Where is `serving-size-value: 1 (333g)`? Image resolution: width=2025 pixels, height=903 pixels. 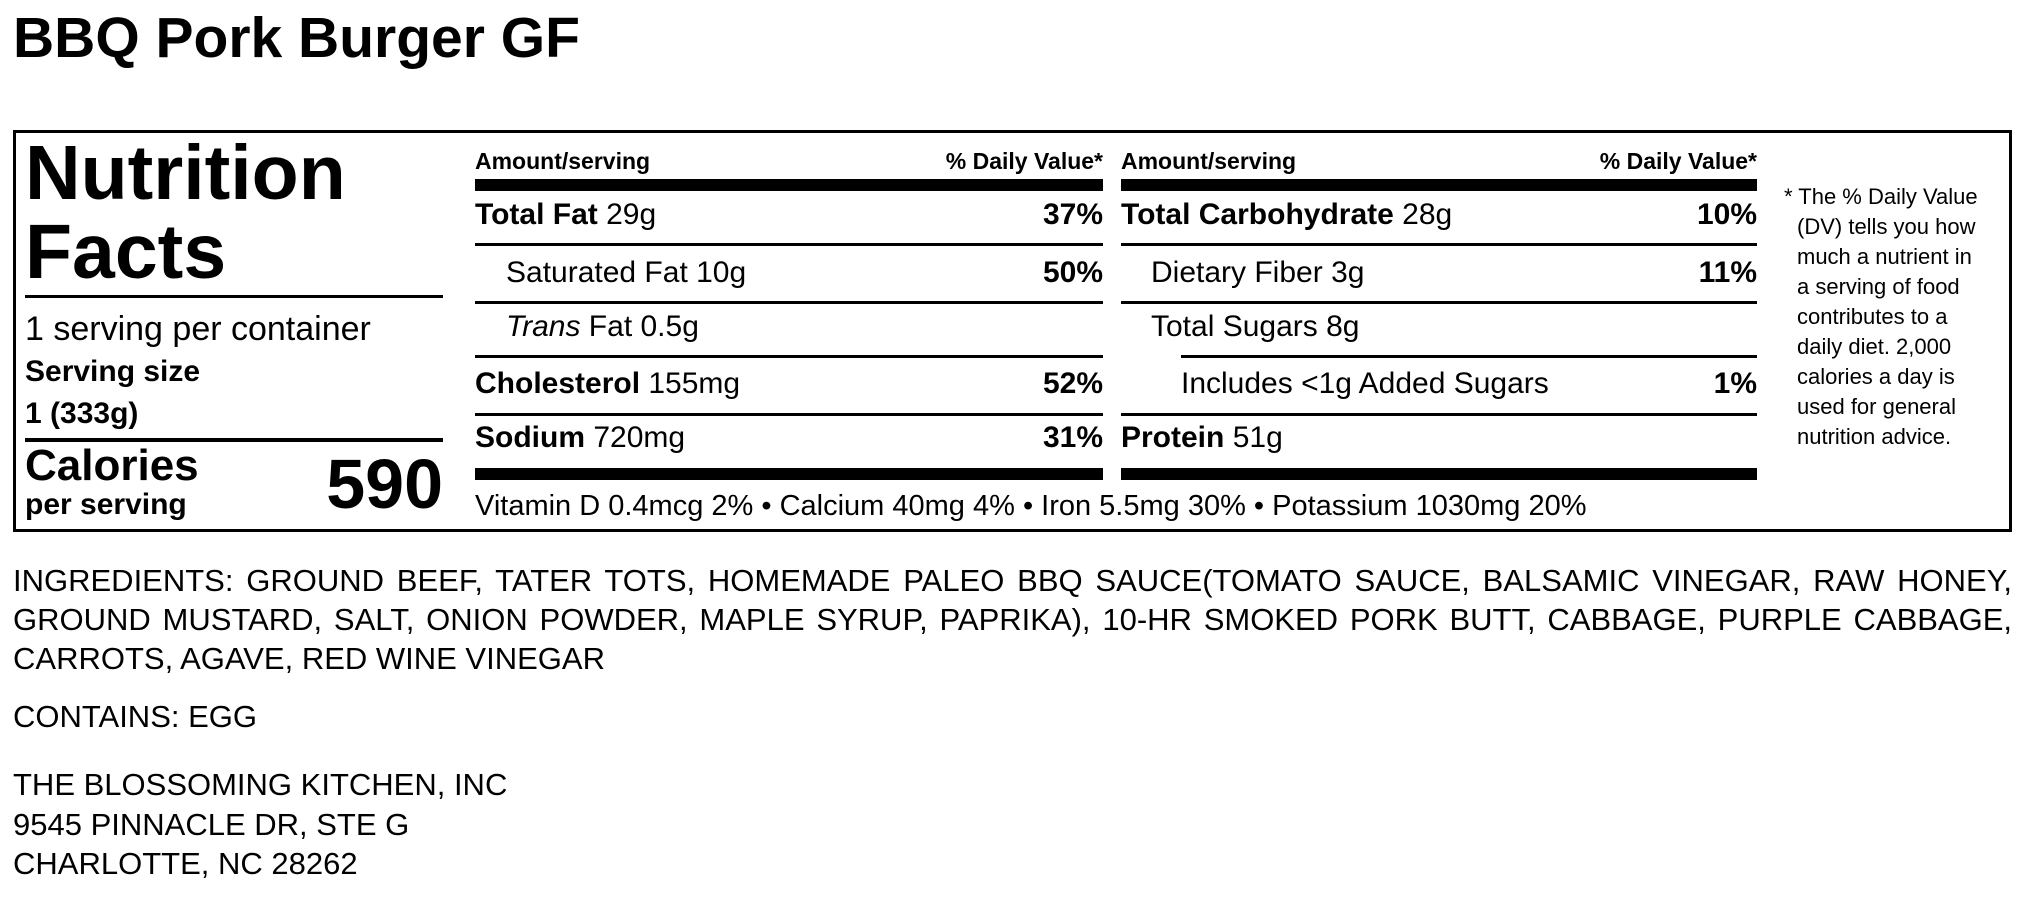 serving-size-value: 1 (333g) is located at coordinates (82, 413).